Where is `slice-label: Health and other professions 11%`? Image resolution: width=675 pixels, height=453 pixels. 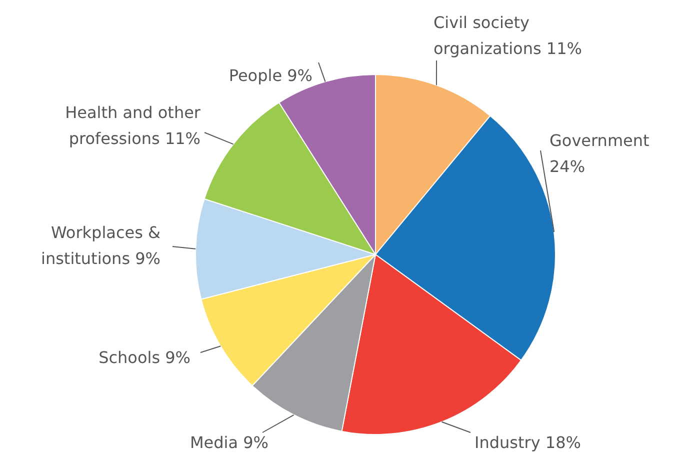 slice-label: Health and other professions 11% is located at coordinates (133, 125).